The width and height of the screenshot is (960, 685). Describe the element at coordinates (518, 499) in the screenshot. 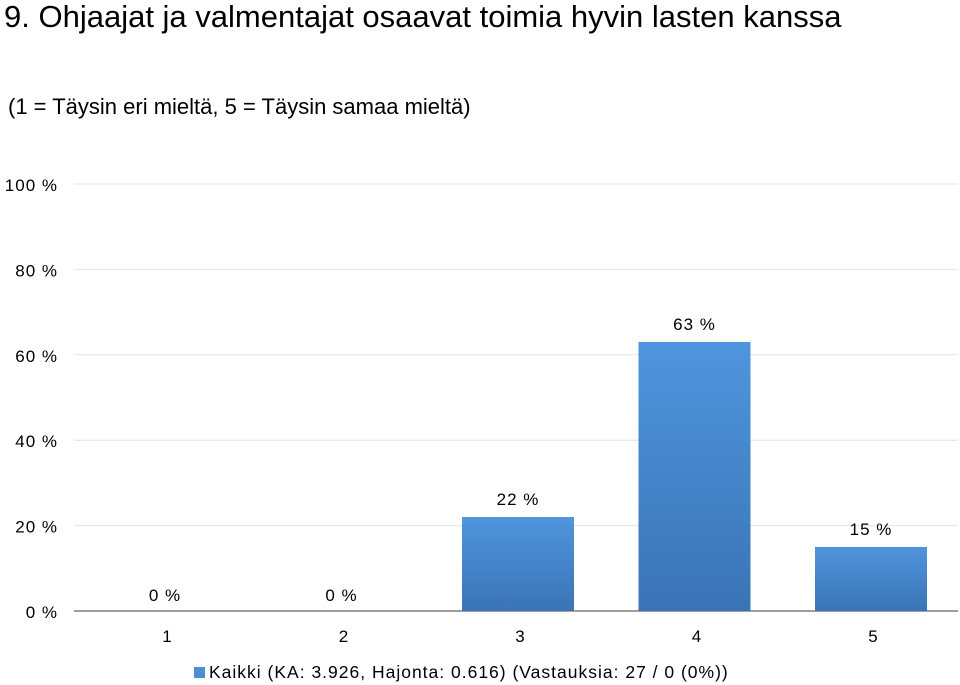

I see `data-label: 22 %` at that location.